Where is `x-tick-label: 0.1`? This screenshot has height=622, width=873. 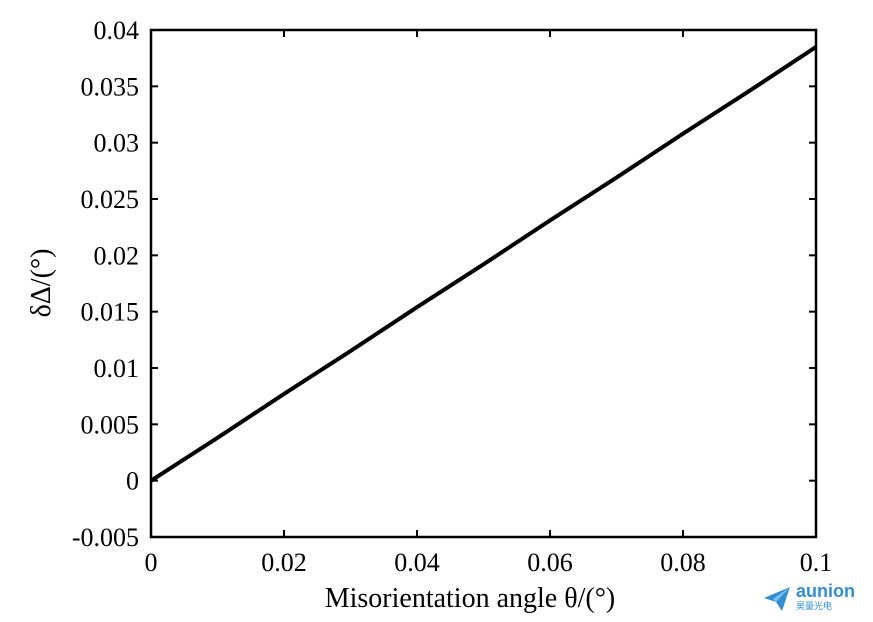
x-tick-label: 0.1 is located at coordinates (816, 562).